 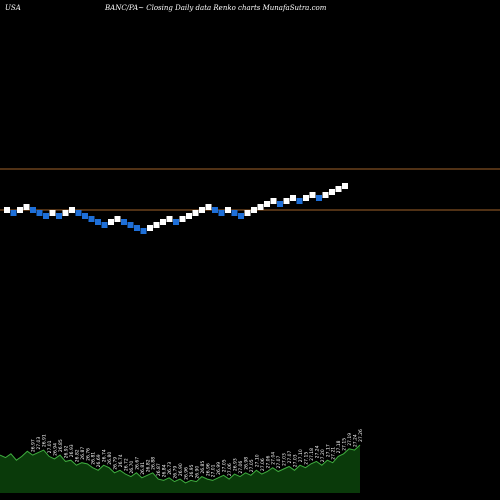 I want to click on price-label: 26.79, so click(x=176, y=472).